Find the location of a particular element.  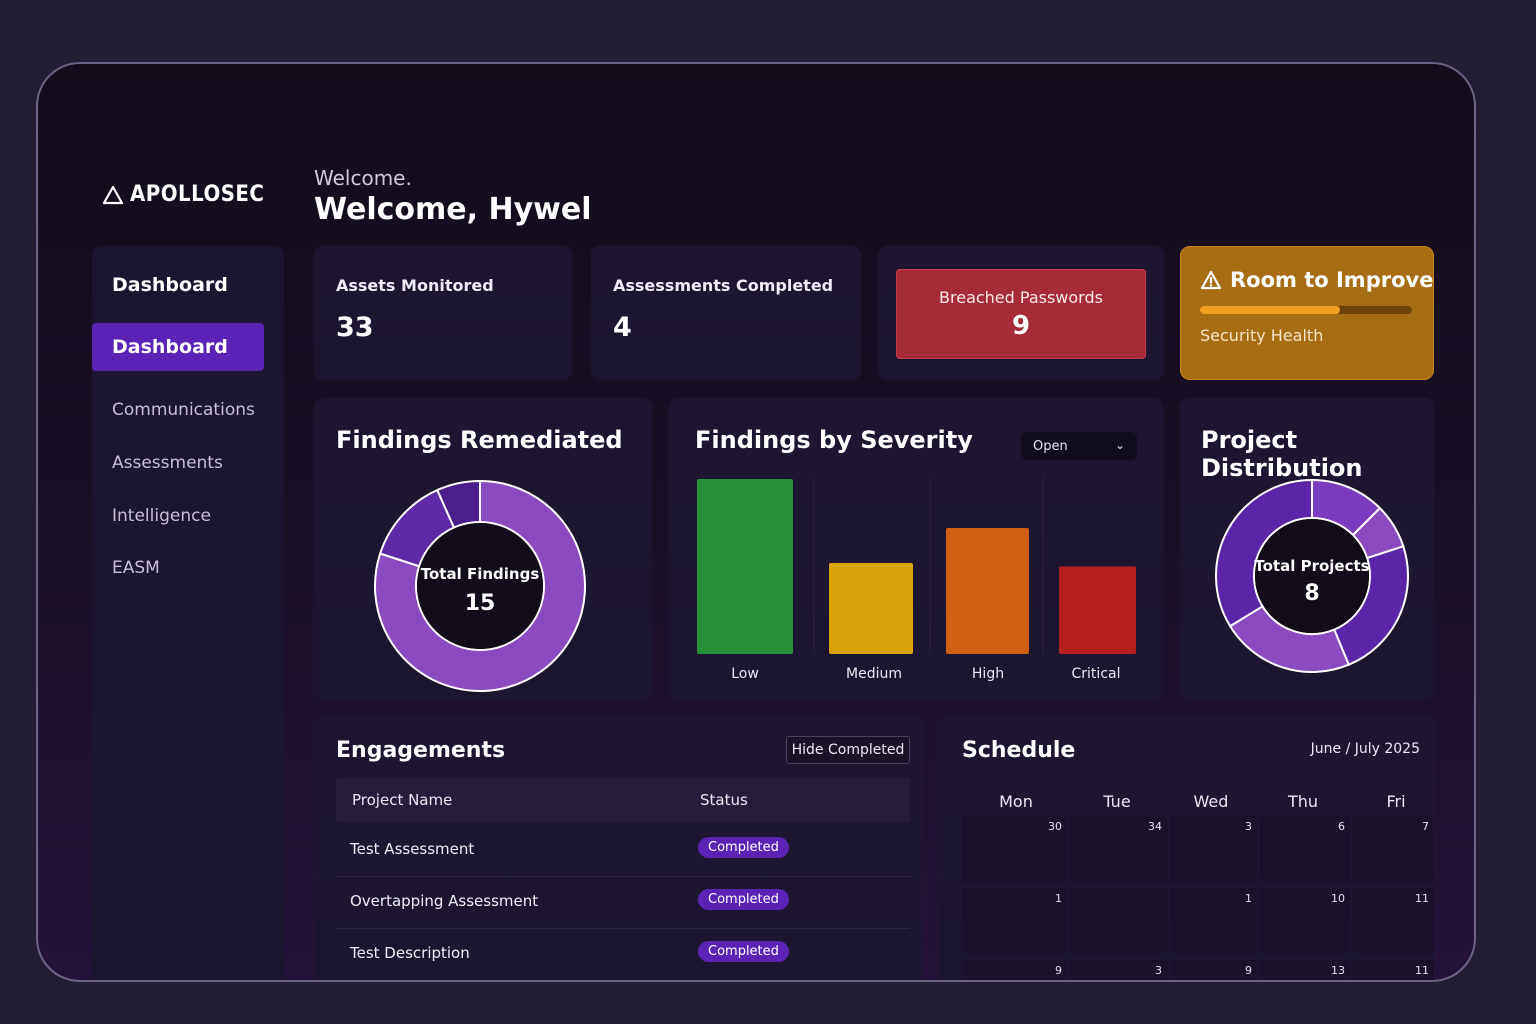

brand-logo: APOLLOSEC is located at coordinates (190, 194).